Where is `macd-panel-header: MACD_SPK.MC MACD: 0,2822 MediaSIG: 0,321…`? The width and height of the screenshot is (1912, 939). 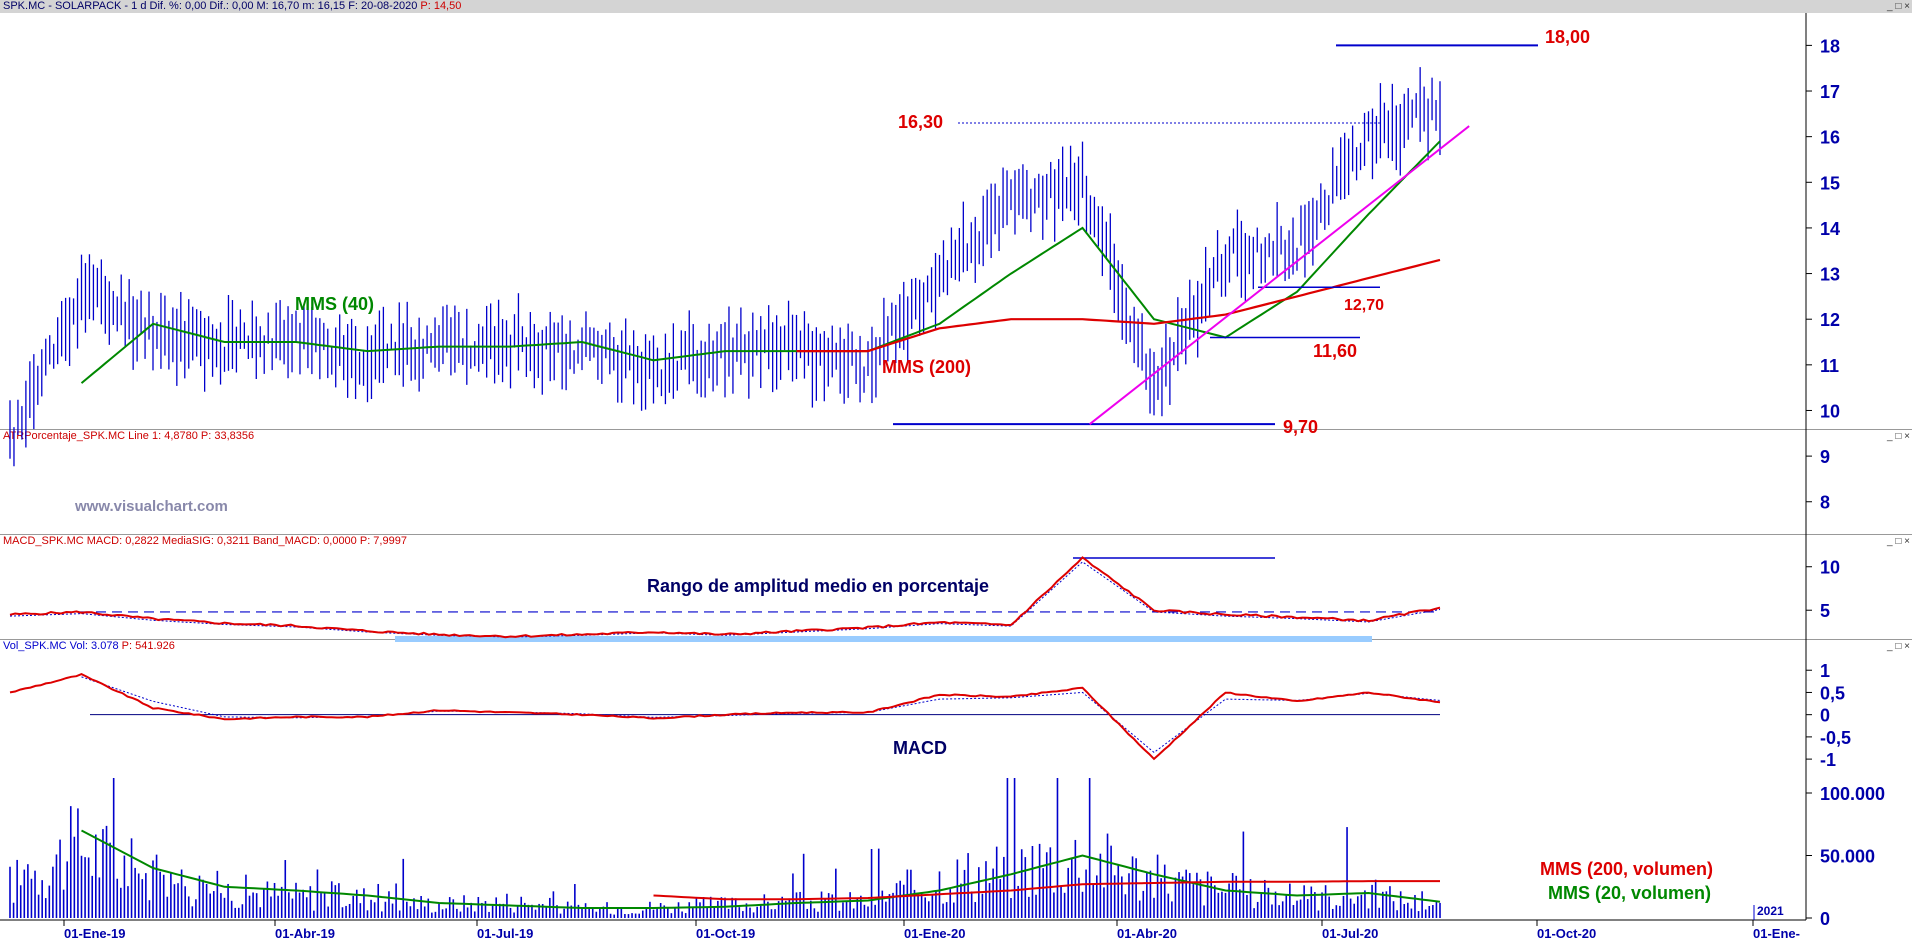 macd-panel-header: MACD_SPK.MC MACD: 0,2822 MediaSIG: 0,321… is located at coordinates (956, 540).